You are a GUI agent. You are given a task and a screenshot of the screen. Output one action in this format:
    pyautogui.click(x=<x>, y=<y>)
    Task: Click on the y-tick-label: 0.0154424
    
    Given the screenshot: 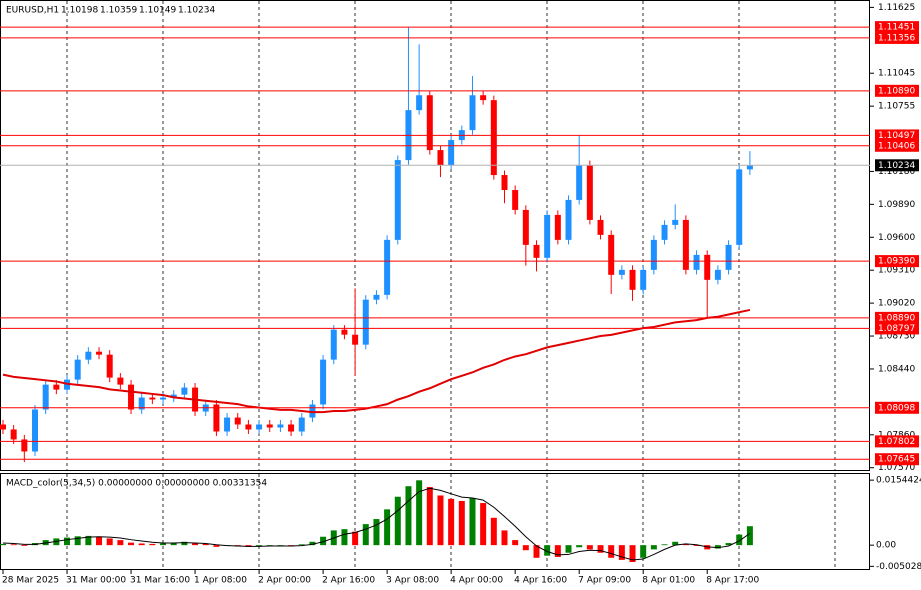 What is the action you would take?
    pyautogui.click(x=898, y=481)
    